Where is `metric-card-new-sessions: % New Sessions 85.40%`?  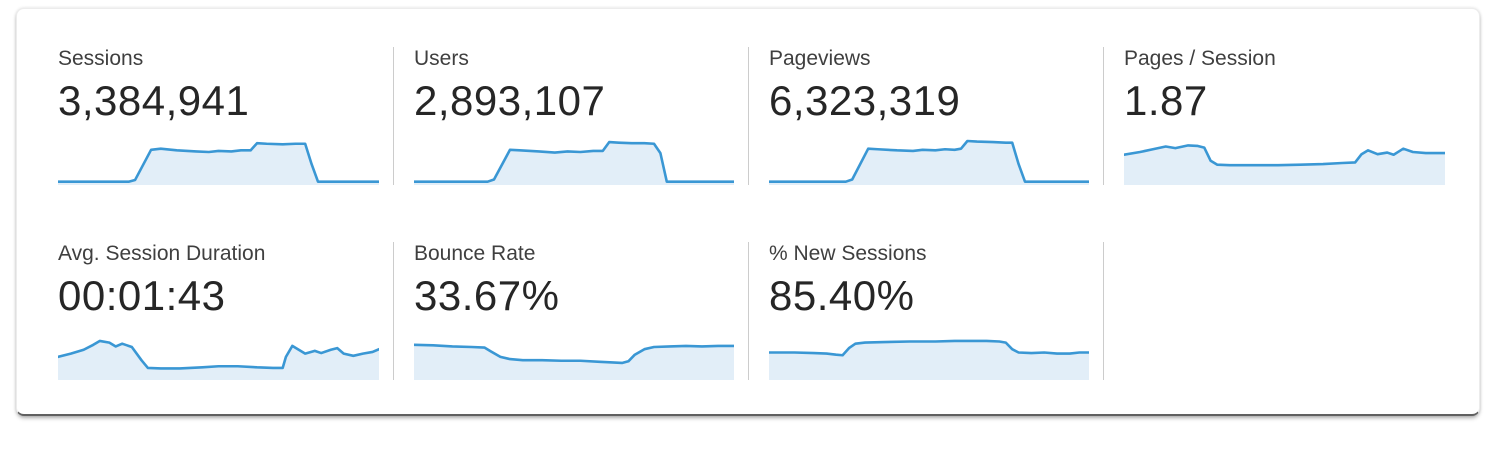 metric-card-new-sessions: % New Sessions 85.40% is located at coordinates (925, 311).